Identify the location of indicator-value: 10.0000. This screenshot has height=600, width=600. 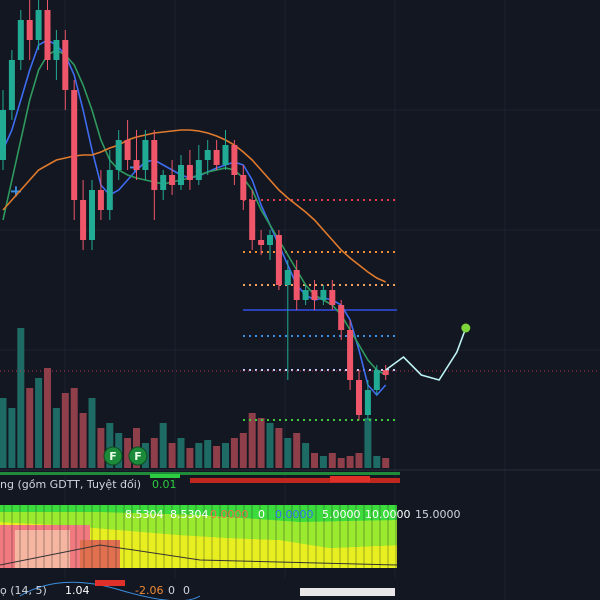
(388, 514).